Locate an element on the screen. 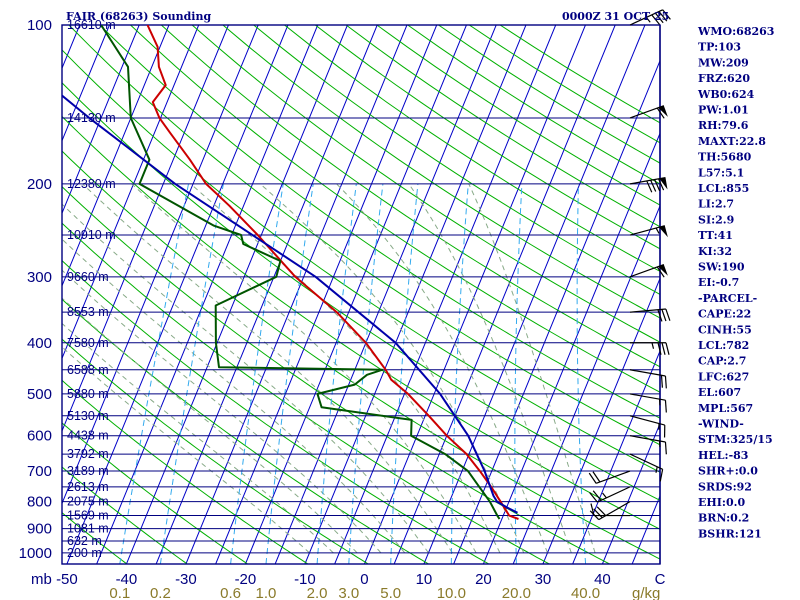 The width and height of the screenshot is (800, 600). height-label: 8553 m is located at coordinates (88, 312).